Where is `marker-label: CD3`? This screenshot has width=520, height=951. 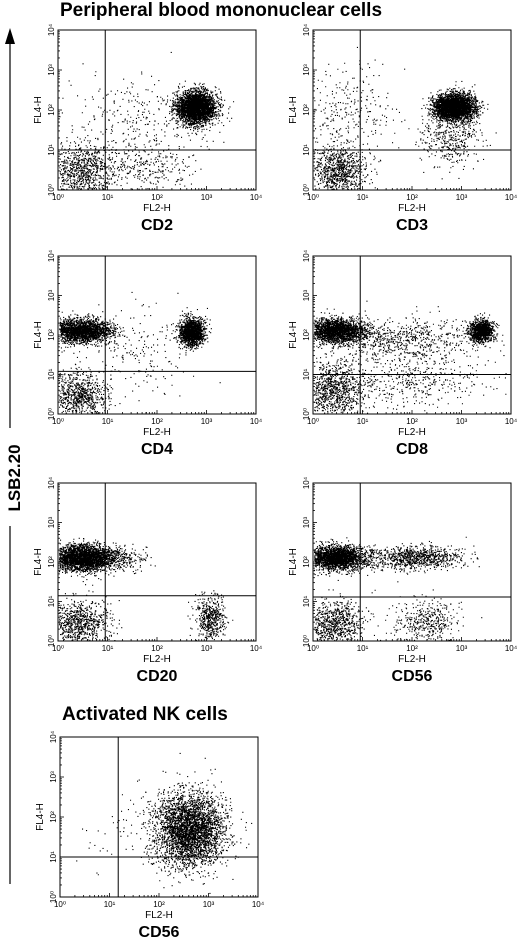
marker-label: CD3 is located at coordinates (412, 225).